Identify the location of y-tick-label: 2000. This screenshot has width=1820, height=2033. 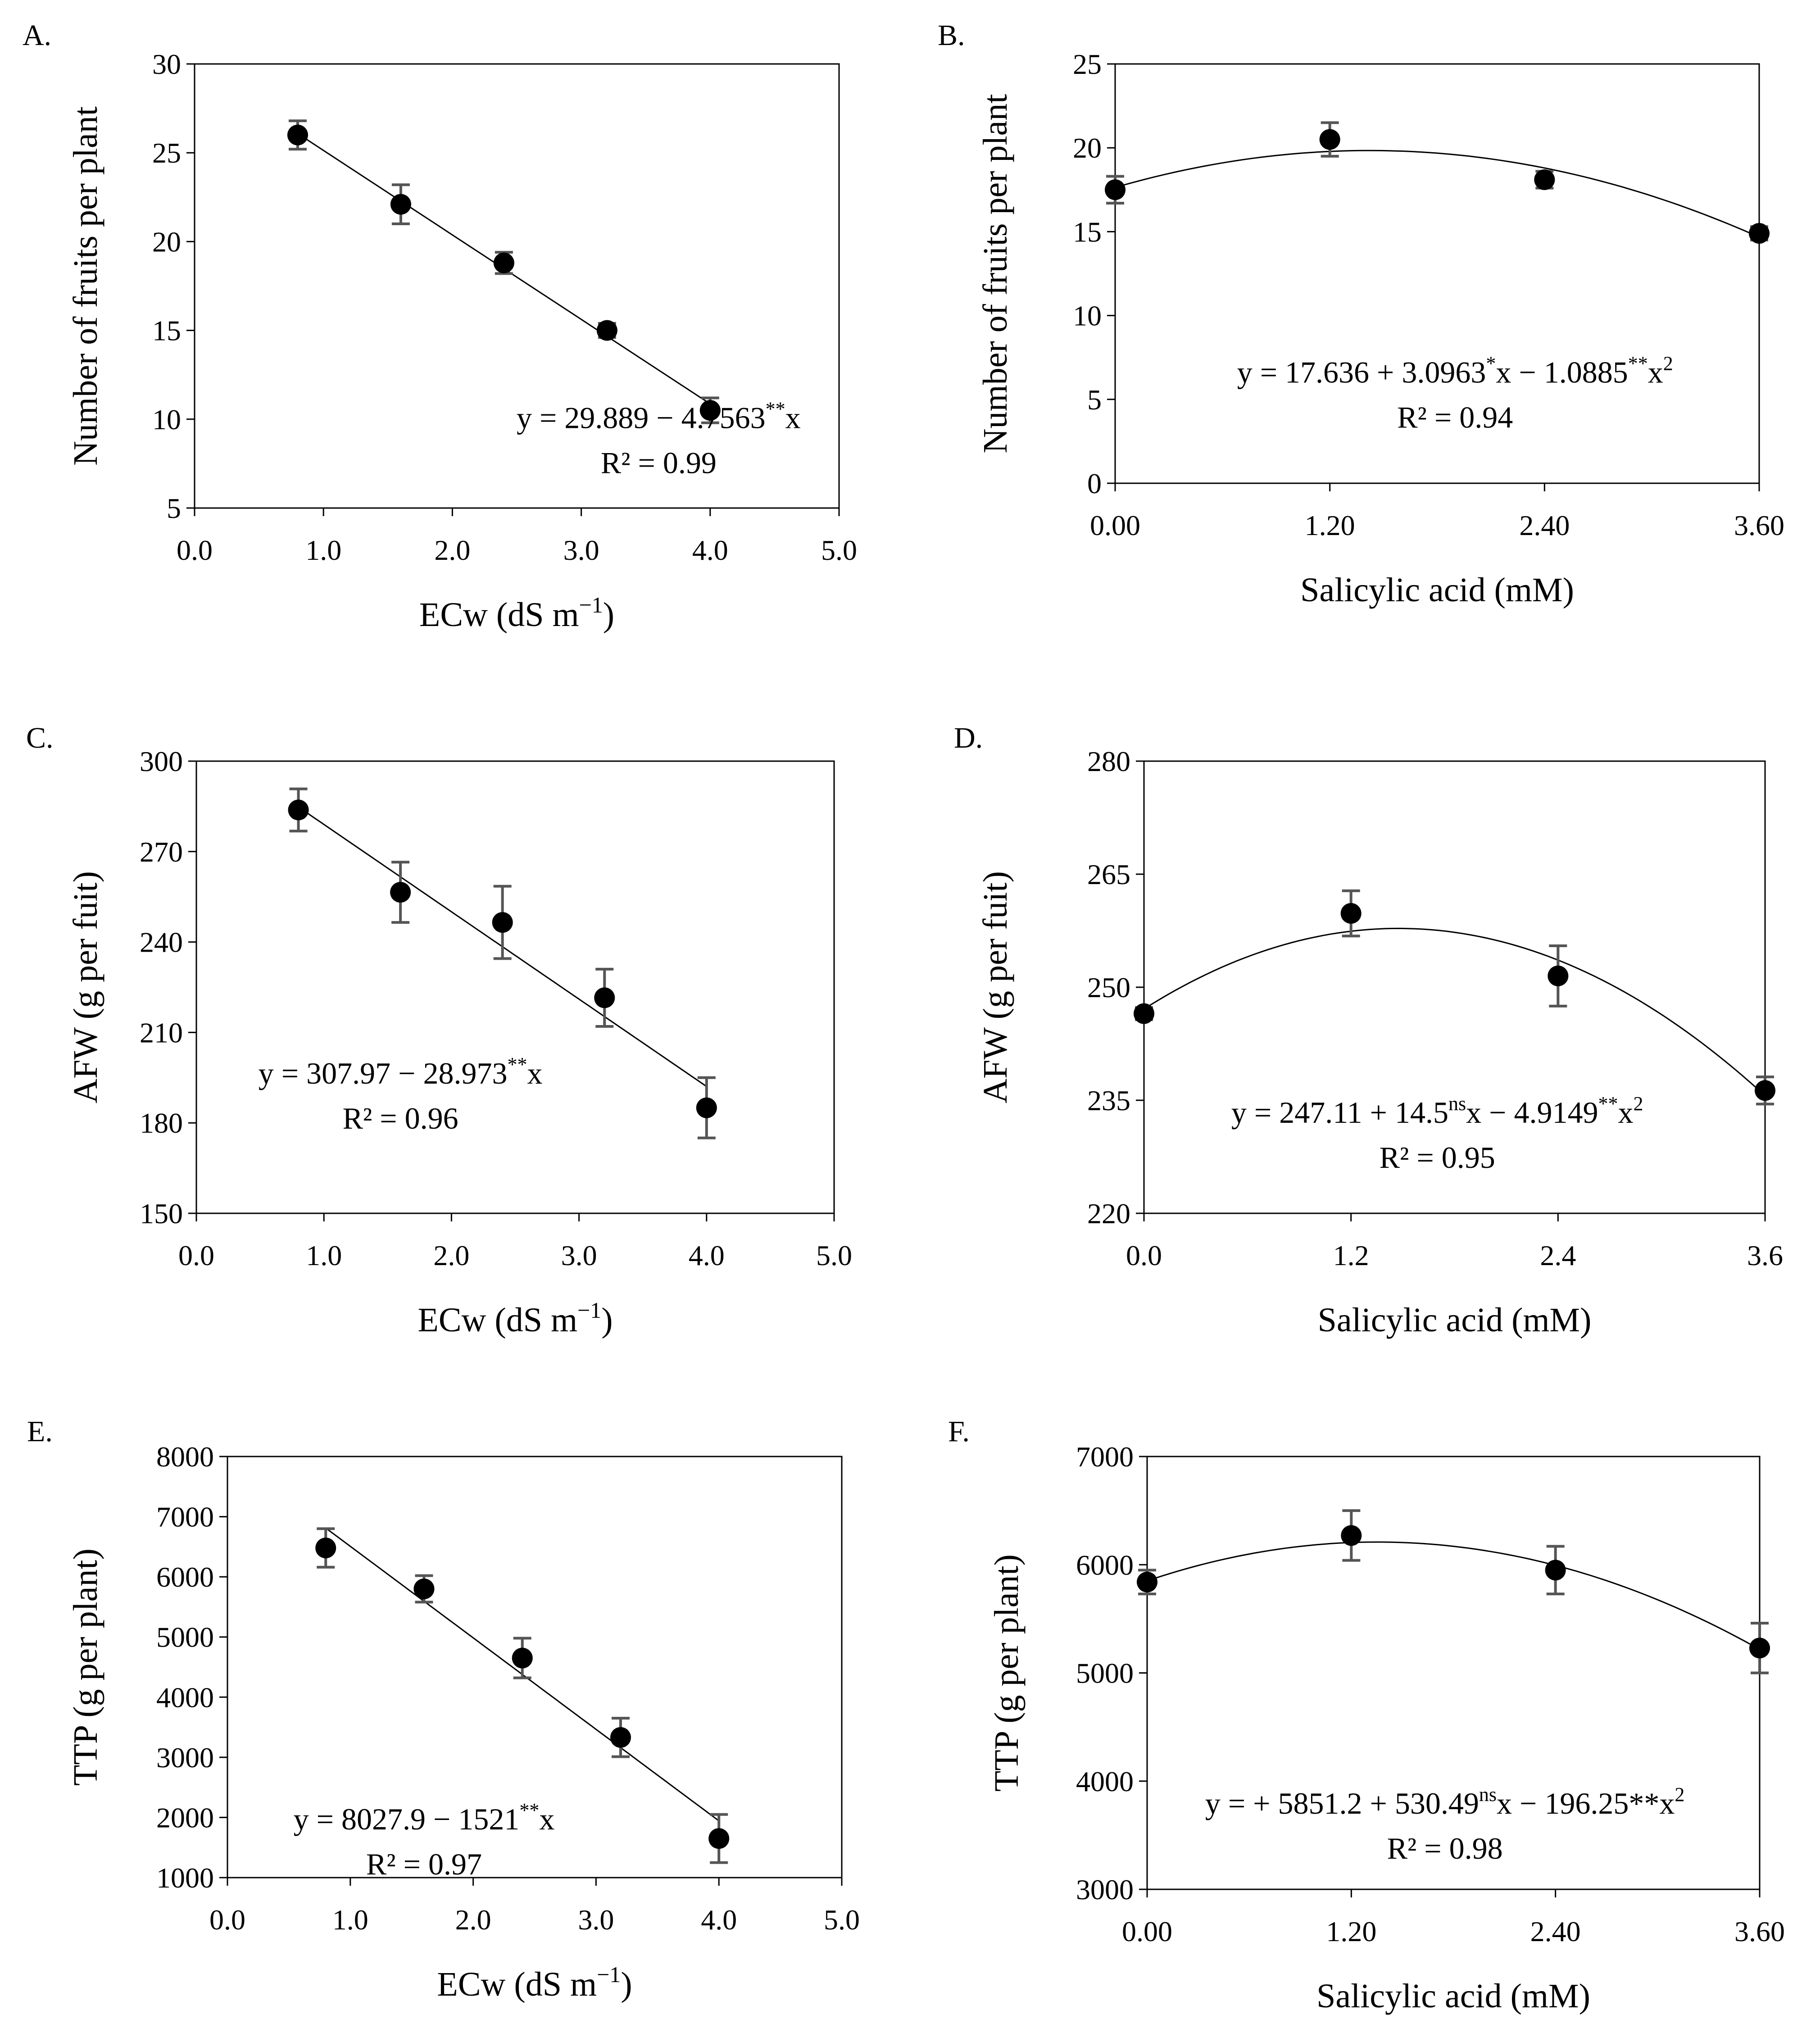
(185, 1817).